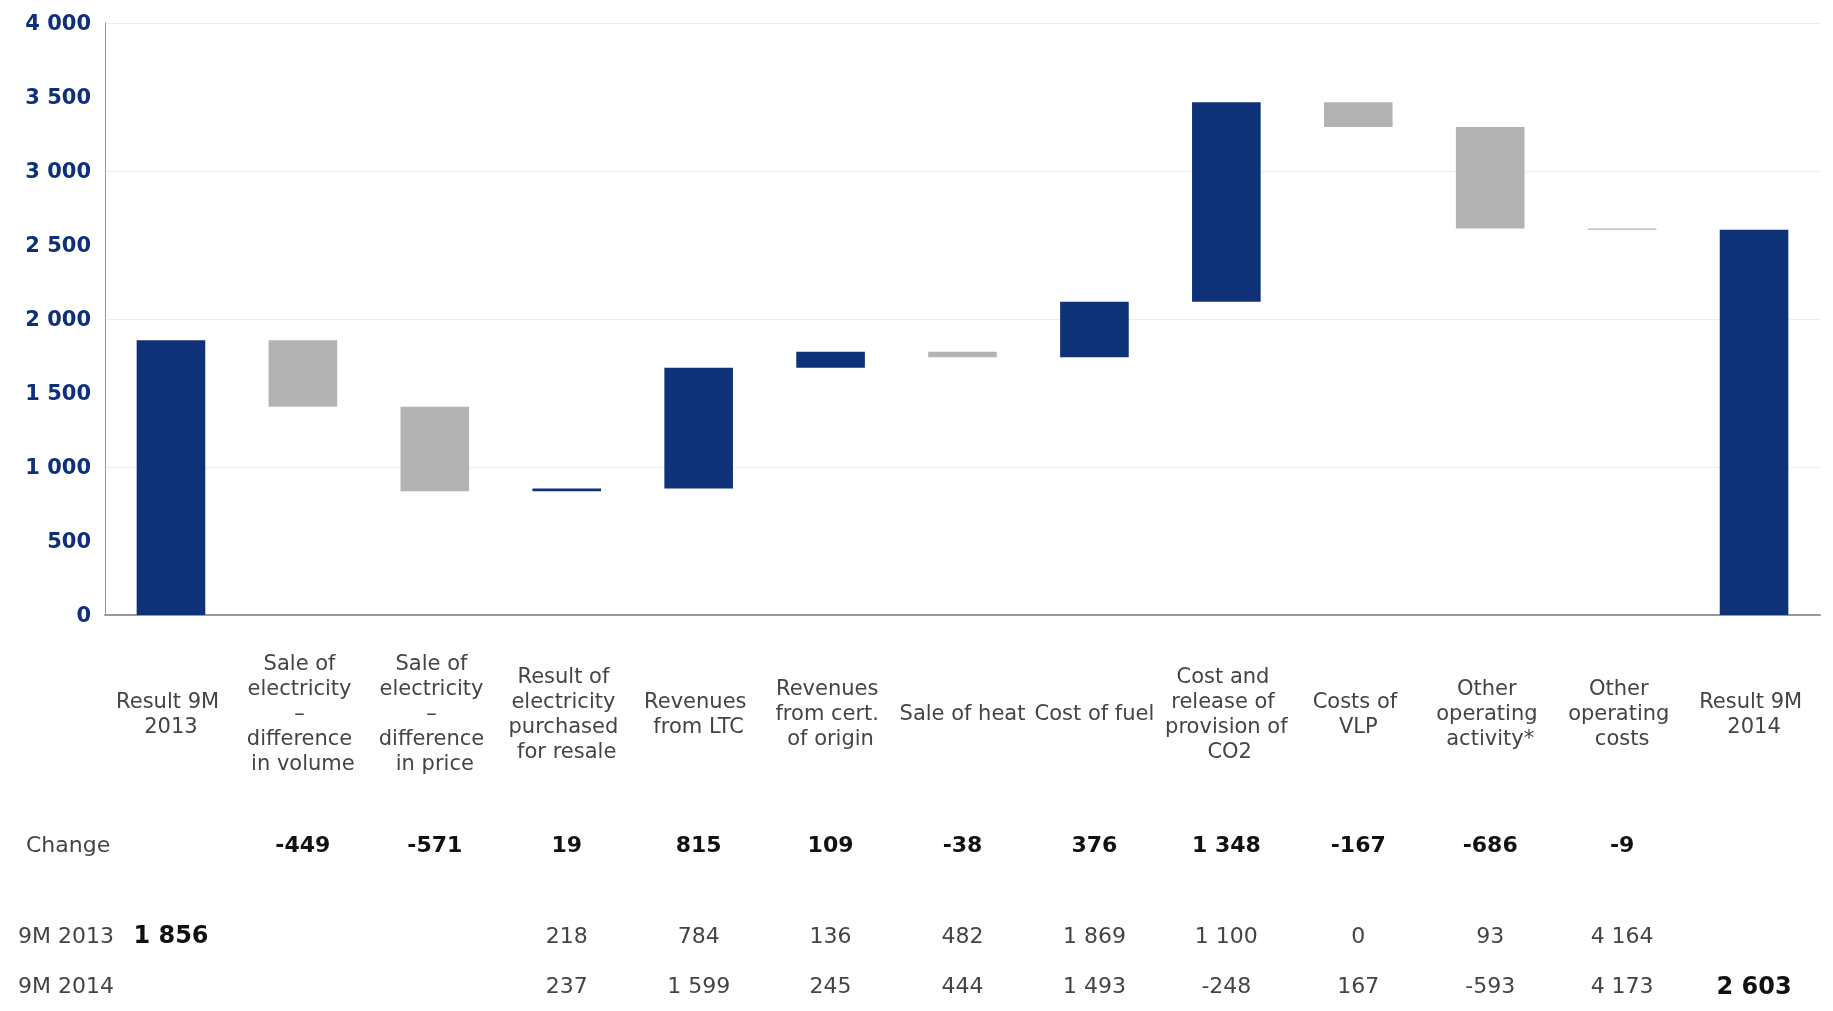 The height and width of the screenshot is (1011, 1833). Describe the element at coordinates (962, 986) in the screenshot. I see `data-label: 444` at that location.